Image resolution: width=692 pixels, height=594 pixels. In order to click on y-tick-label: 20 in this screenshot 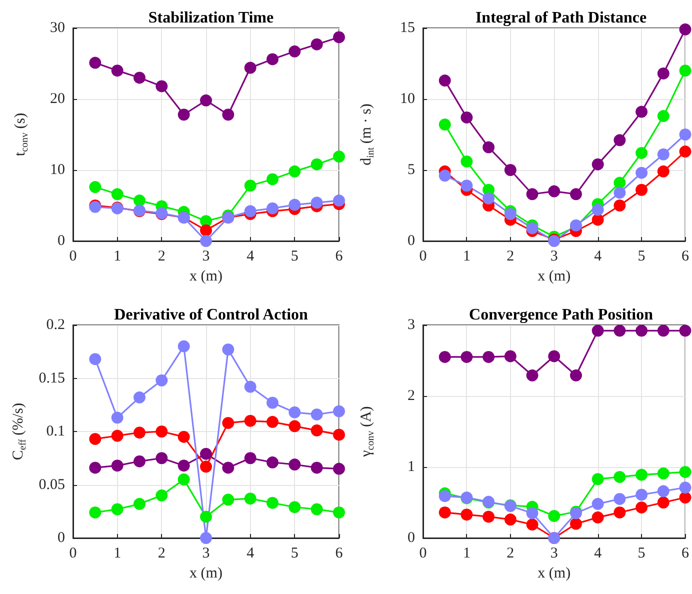, I will do `click(57, 99)`.